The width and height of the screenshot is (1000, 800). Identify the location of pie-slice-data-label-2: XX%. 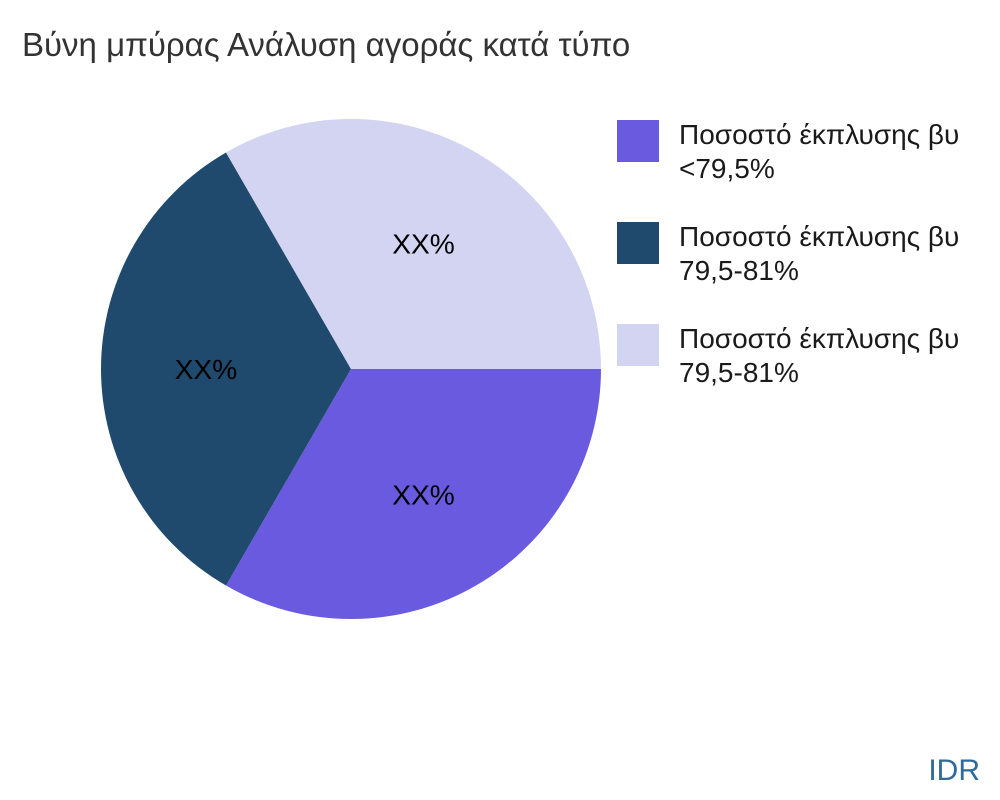
(423, 243).